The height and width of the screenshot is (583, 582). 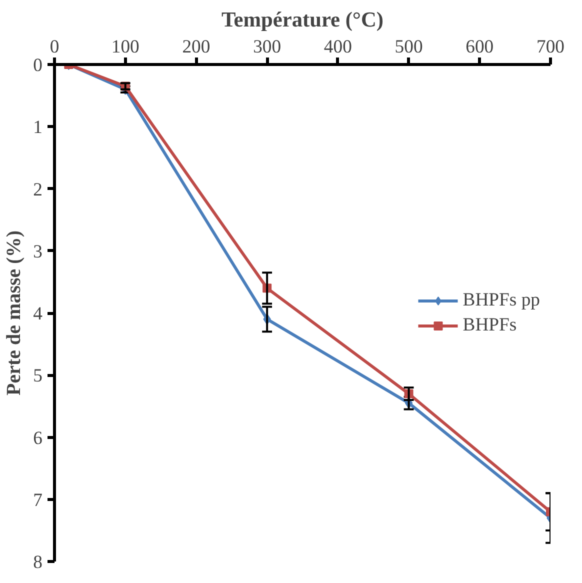 What do you see at coordinates (550, 47) in the screenshot?
I see `x-tick-label: 700` at bounding box center [550, 47].